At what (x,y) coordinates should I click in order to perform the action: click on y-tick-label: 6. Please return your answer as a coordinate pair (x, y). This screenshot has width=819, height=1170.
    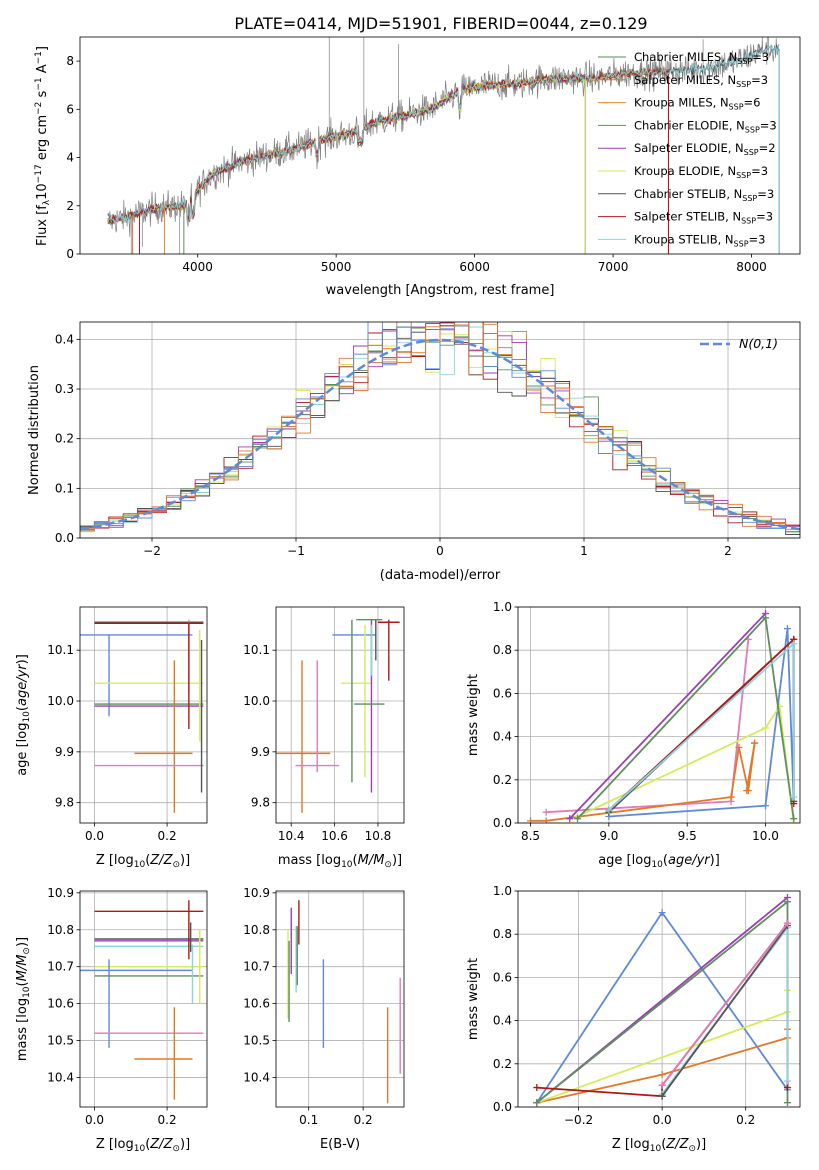
    Looking at the image, I should click on (70, 109).